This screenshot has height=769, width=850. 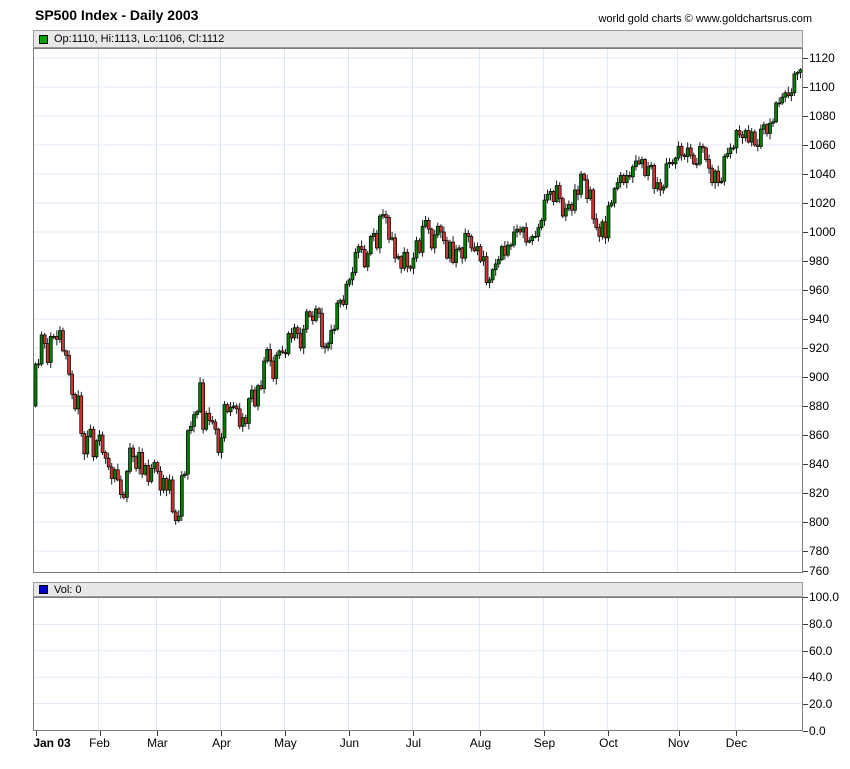 I want to click on x-axis-label: Aug, so click(x=480, y=743).